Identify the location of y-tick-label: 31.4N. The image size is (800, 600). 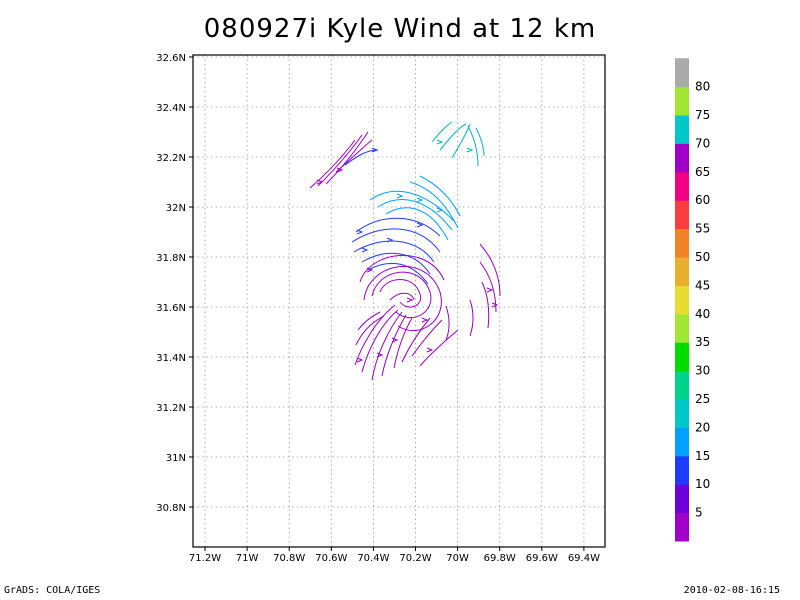
(171, 358).